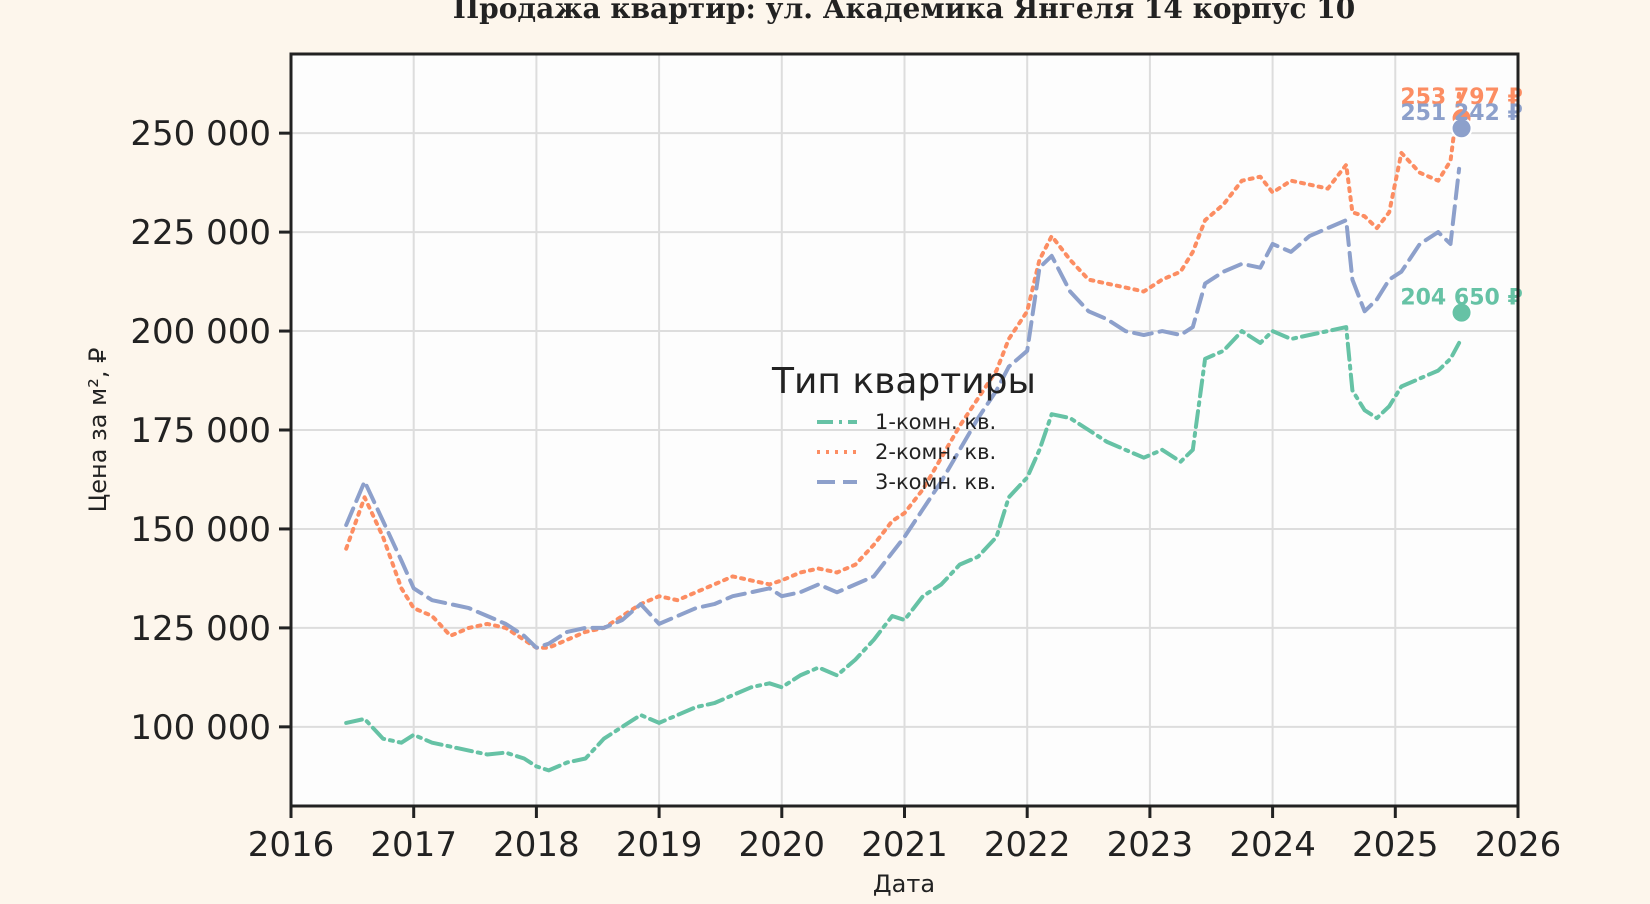 Image resolution: width=1650 pixels, height=904 pixels. I want to click on legend-label-3: 3-комн. кв., so click(935, 482).